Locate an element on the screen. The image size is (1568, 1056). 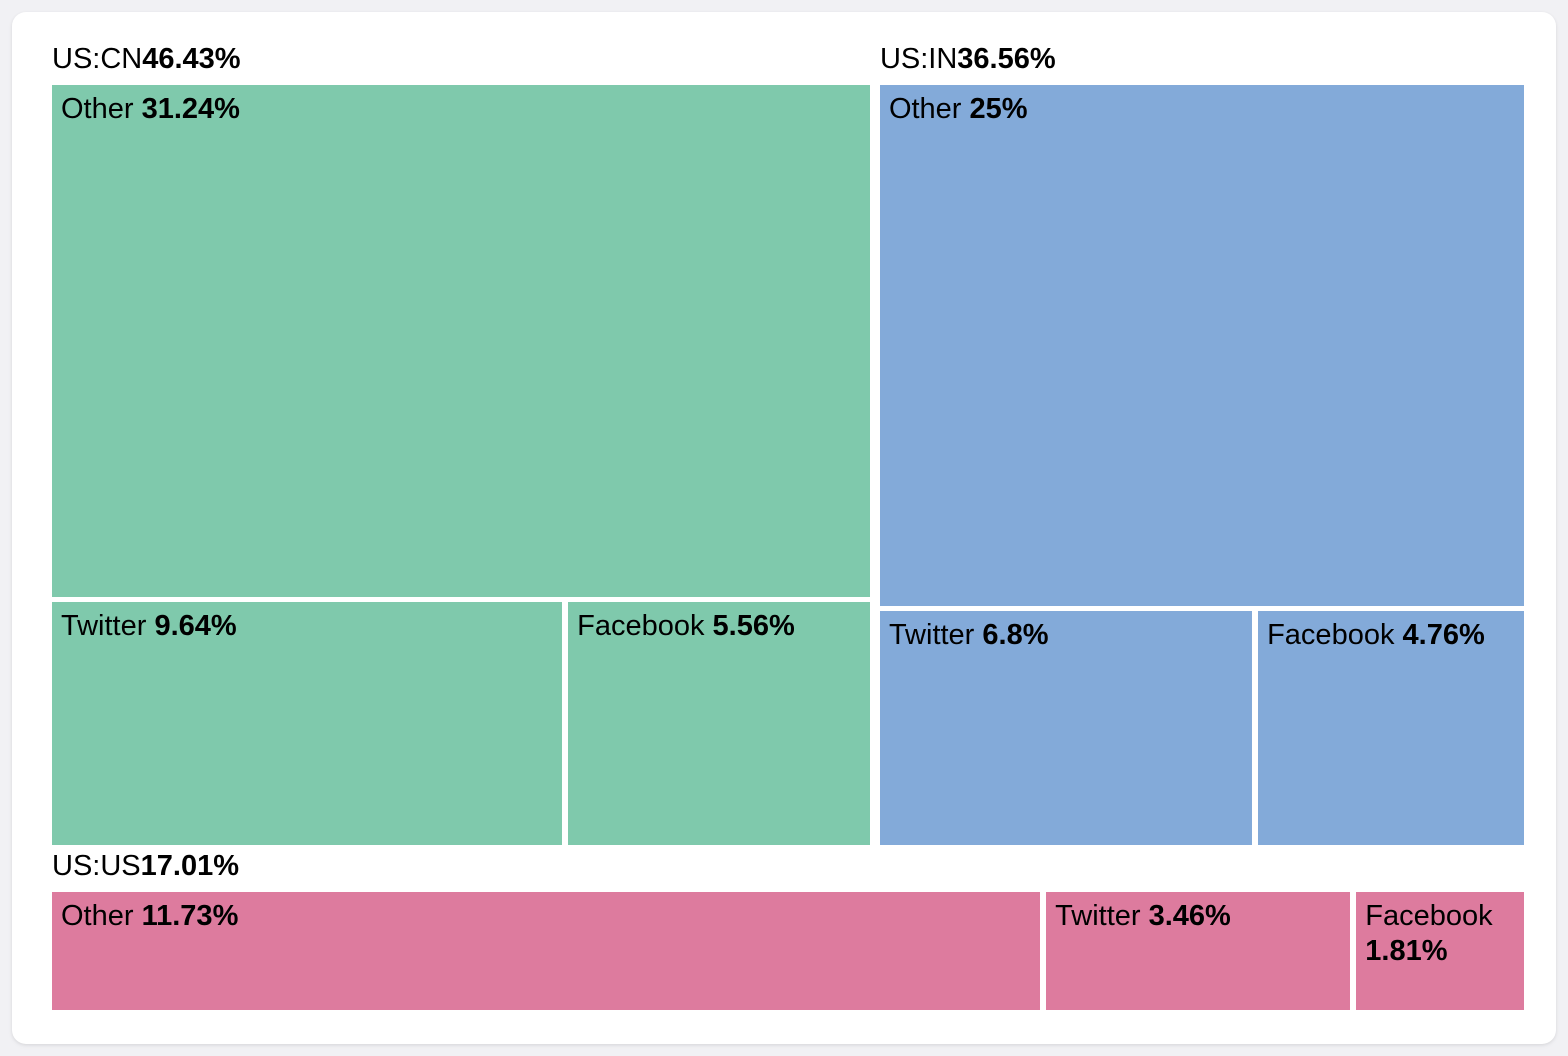
group-label: US:US 17.01% is located at coordinates (788, 868).